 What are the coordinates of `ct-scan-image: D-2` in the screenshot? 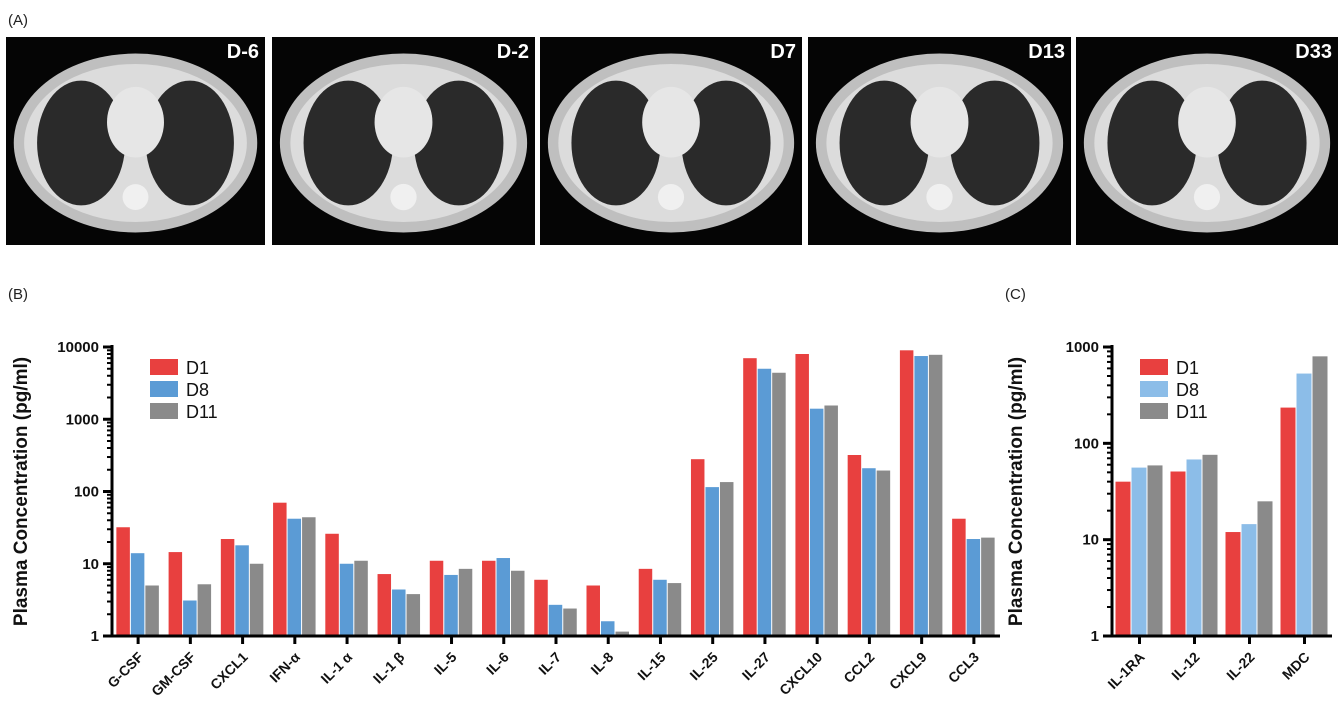 It's located at (403, 141).